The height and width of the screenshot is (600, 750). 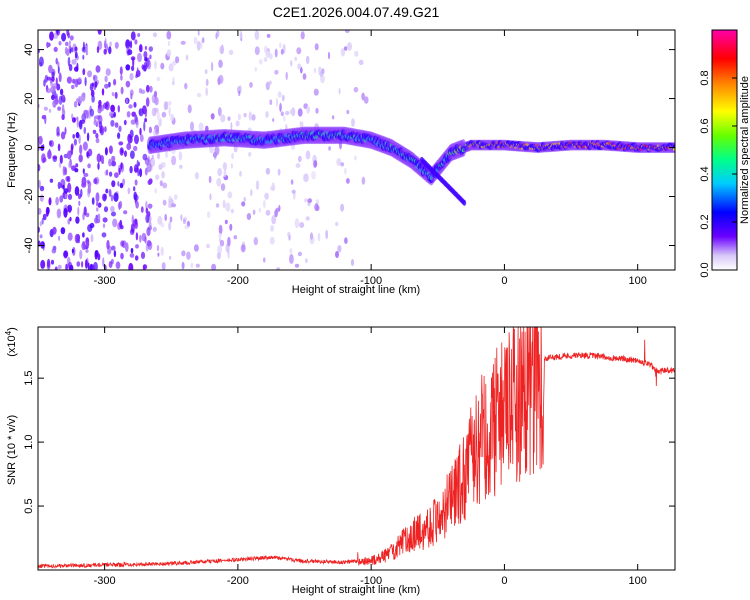 What do you see at coordinates (29, 98) in the screenshot?
I see `spectrogram-y-tick-label: 20` at bounding box center [29, 98].